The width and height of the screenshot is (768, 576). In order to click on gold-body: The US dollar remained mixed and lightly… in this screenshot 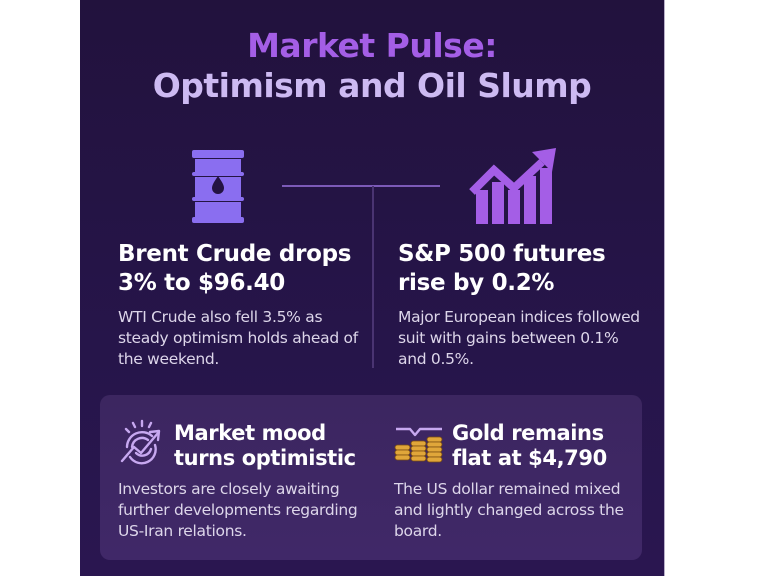, I will do `click(509, 510)`.